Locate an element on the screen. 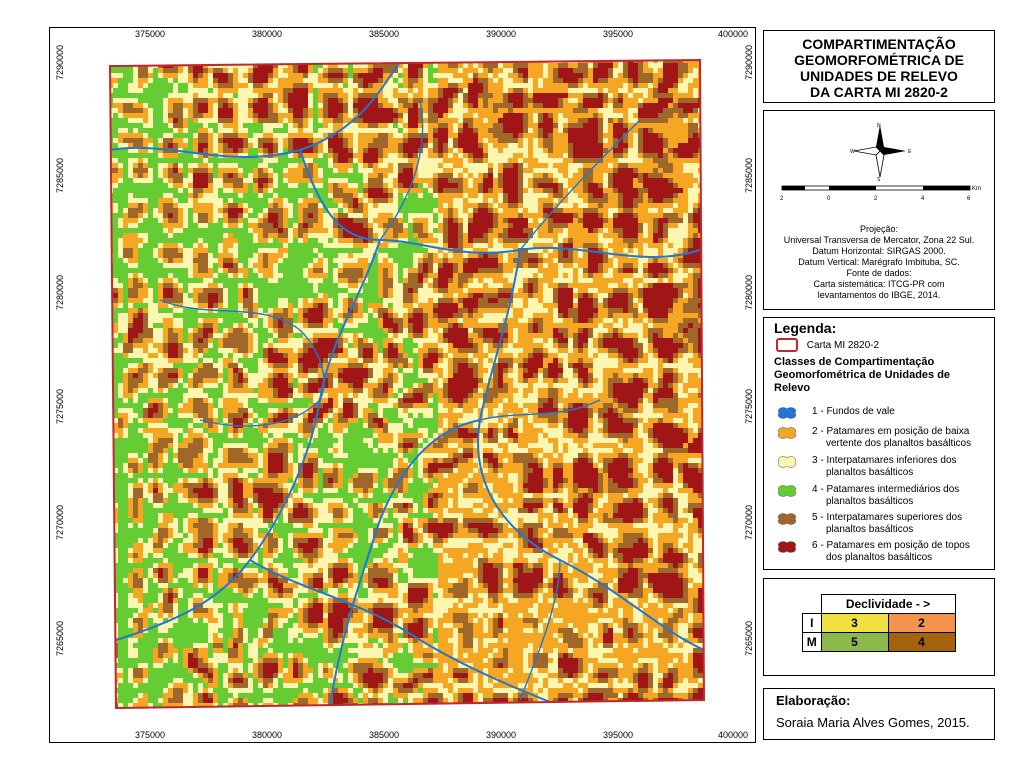 This screenshot has height=768, width=1024. legend-item-6-line-2: dos planaltos basálticos is located at coordinates (879, 557).